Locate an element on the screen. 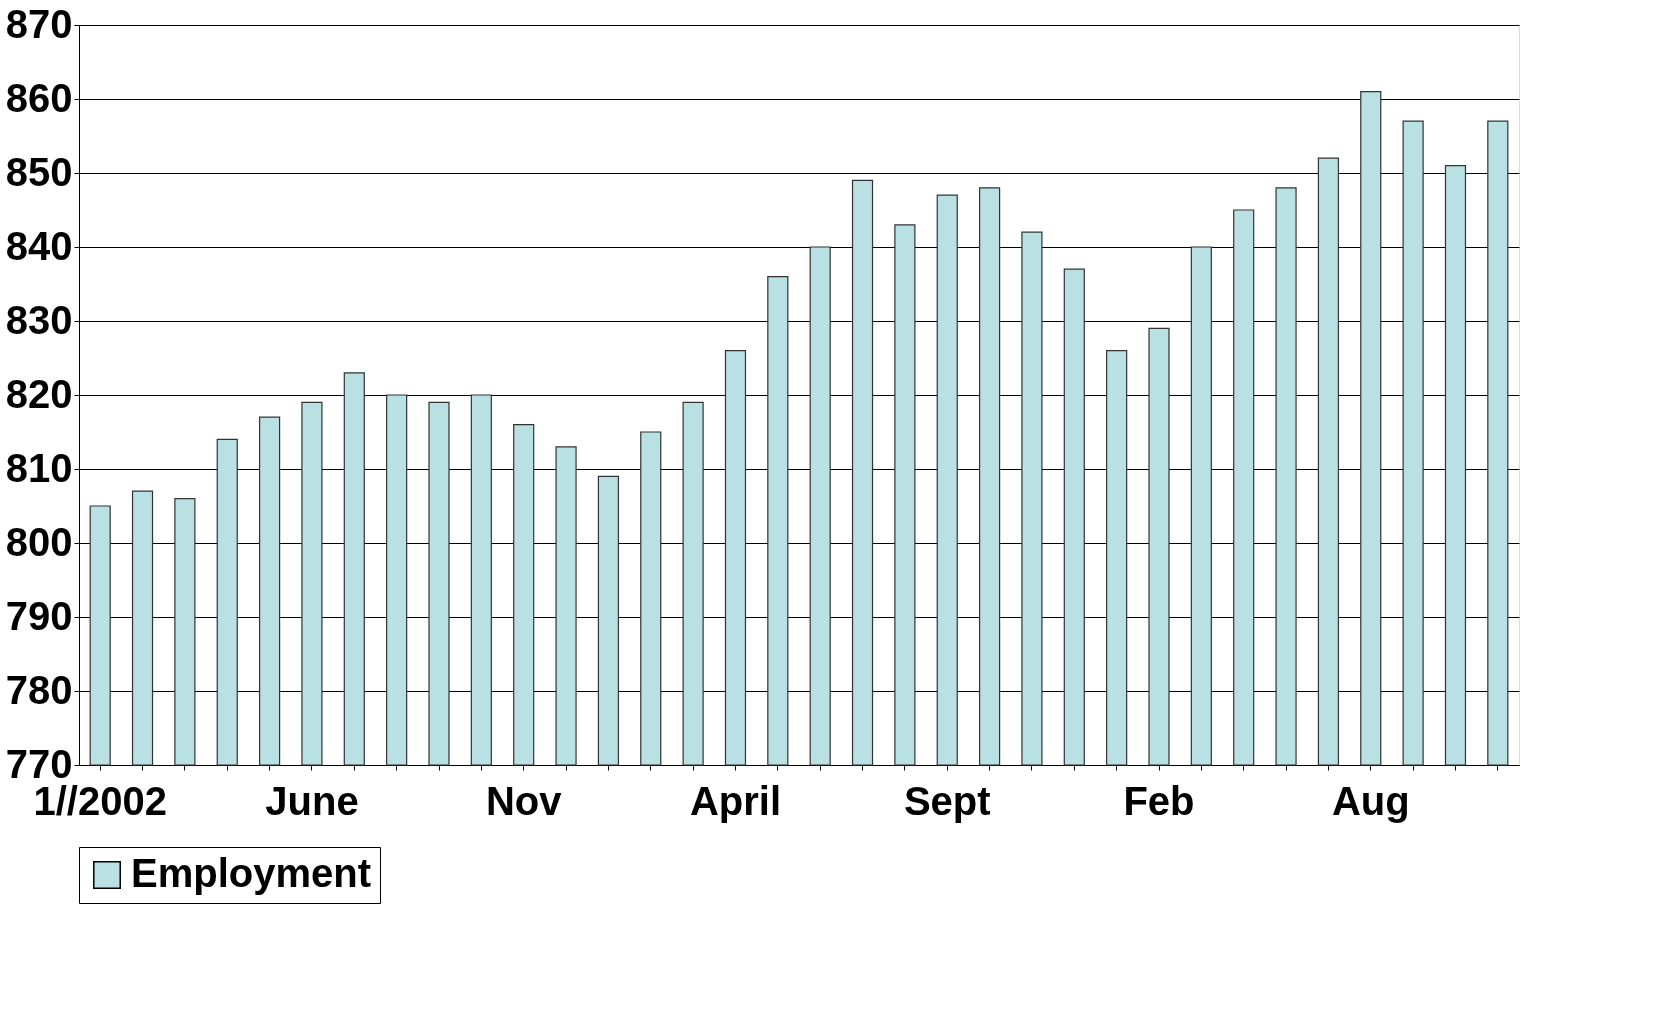 Image resolution: width=1670 pixels, height=1014 pixels. y-tick-label: 790 is located at coordinates (39, 615).